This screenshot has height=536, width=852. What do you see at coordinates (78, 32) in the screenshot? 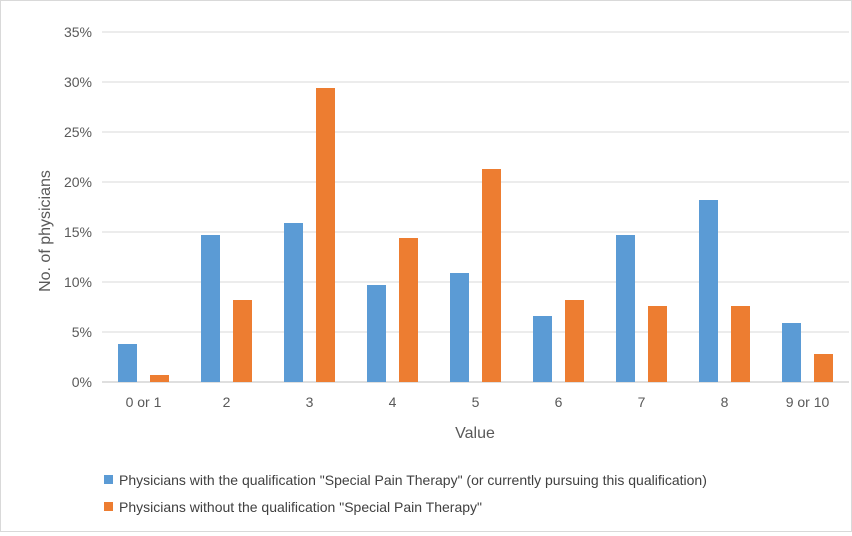
I see `y-tick-label: 35%` at bounding box center [78, 32].